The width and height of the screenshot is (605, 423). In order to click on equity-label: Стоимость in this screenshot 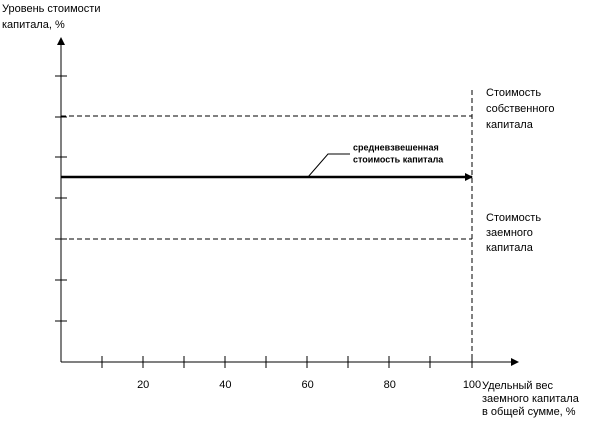, I will do `click(513, 93)`.